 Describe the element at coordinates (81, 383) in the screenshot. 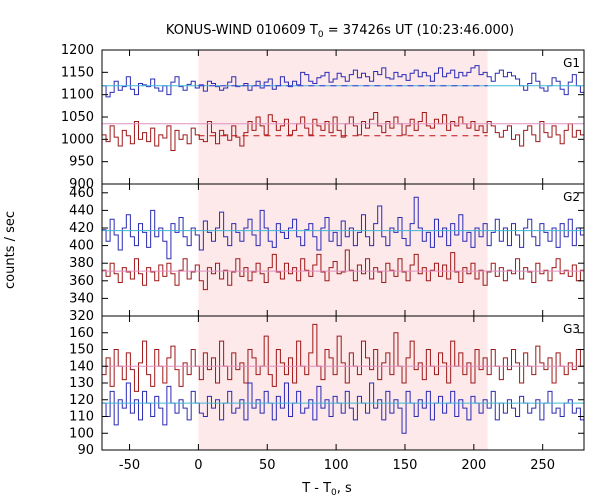

I see `ytick-label-G3-130: 130` at that location.